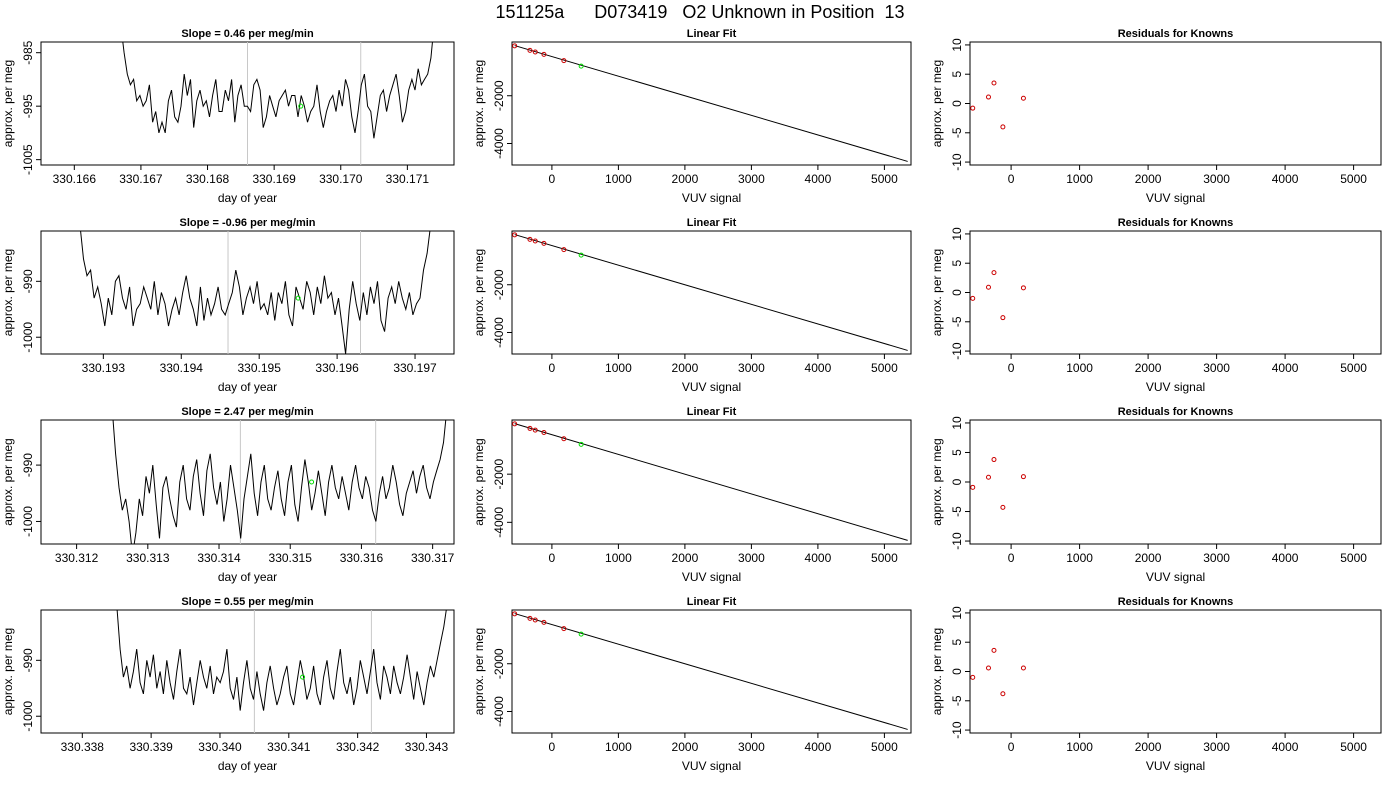  Describe the element at coordinates (957, 511) in the screenshot. I see `panel-9-y-tick-label: -5` at that location.